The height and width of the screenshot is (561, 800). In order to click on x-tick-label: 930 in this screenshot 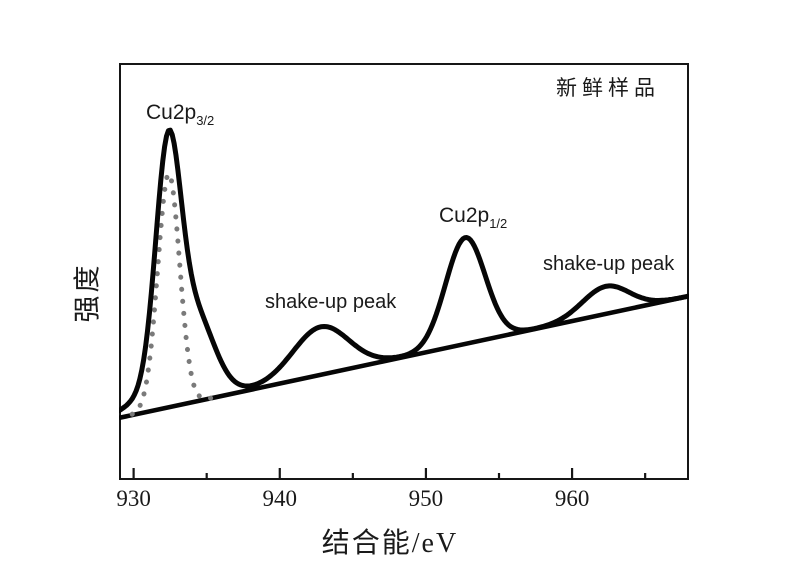, I will do `click(133, 498)`.